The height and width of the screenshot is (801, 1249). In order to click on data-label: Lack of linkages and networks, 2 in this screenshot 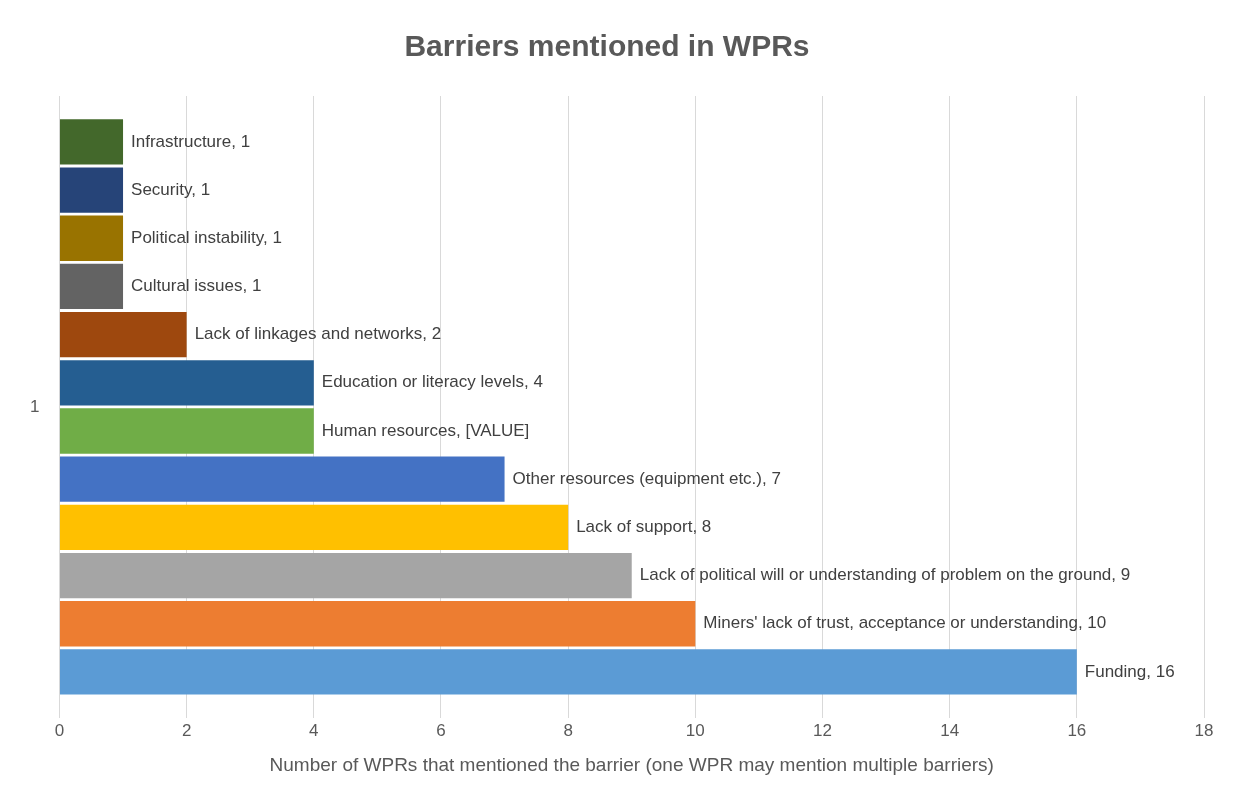, I will do `click(318, 334)`.